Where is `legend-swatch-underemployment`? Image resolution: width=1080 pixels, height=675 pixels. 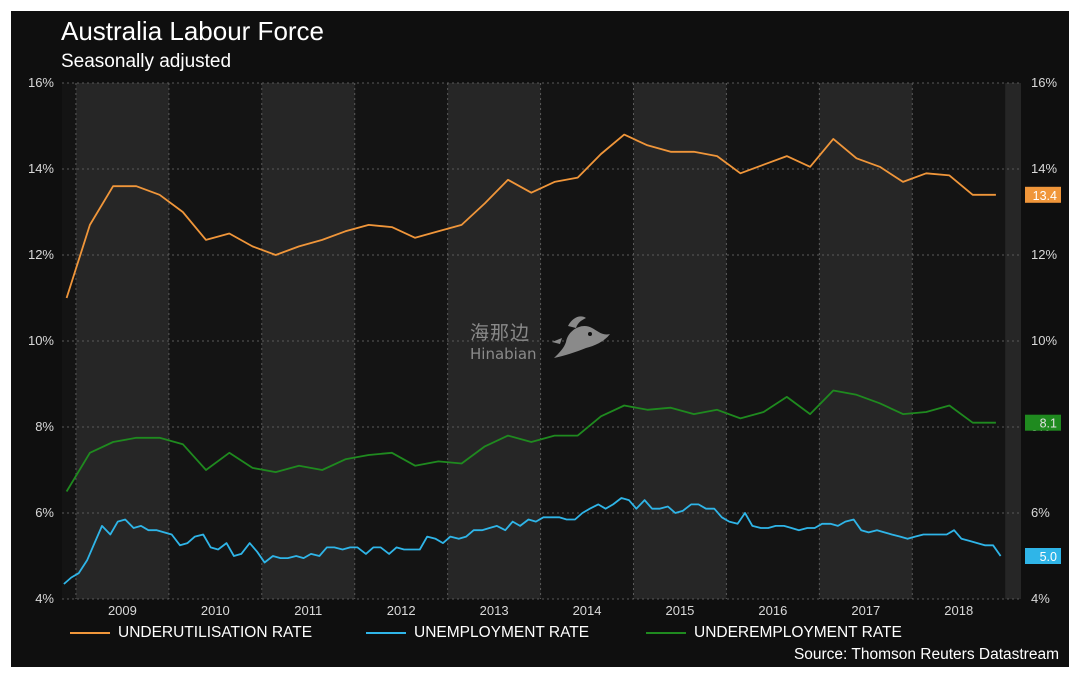 legend-swatch-underemployment is located at coordinates (666, 632).